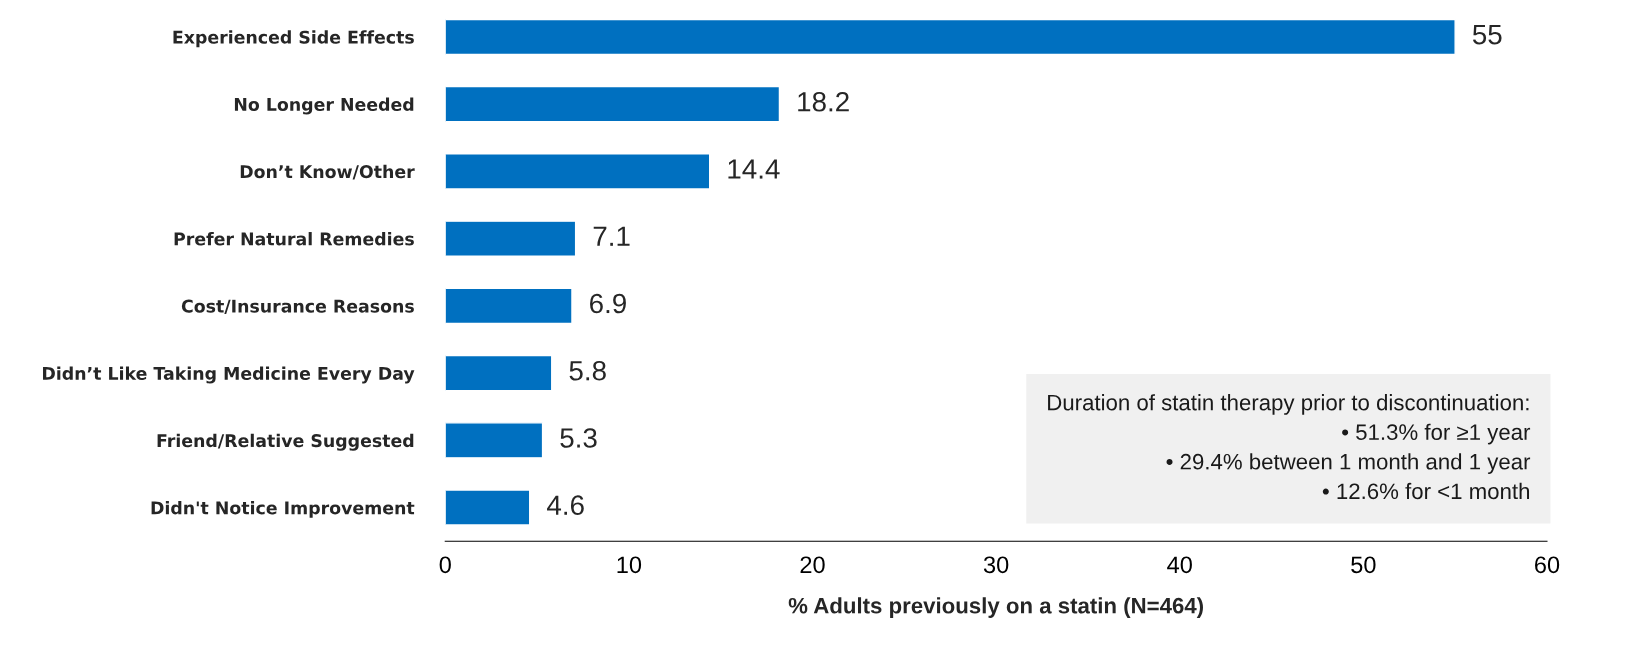 Image resolution: width=1637 pixels, height=660 pixels. I want to click on data-label: 5.8, so click(587, 370).